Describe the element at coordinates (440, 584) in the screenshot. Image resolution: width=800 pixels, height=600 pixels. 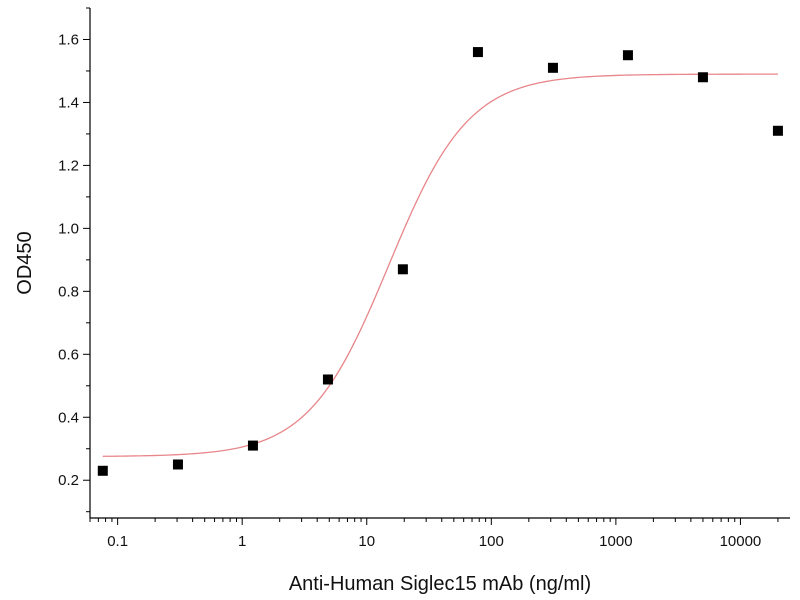
I see `x-axis-title: Anti-Human Siglec15 mAb (ng/ml)` at that location.